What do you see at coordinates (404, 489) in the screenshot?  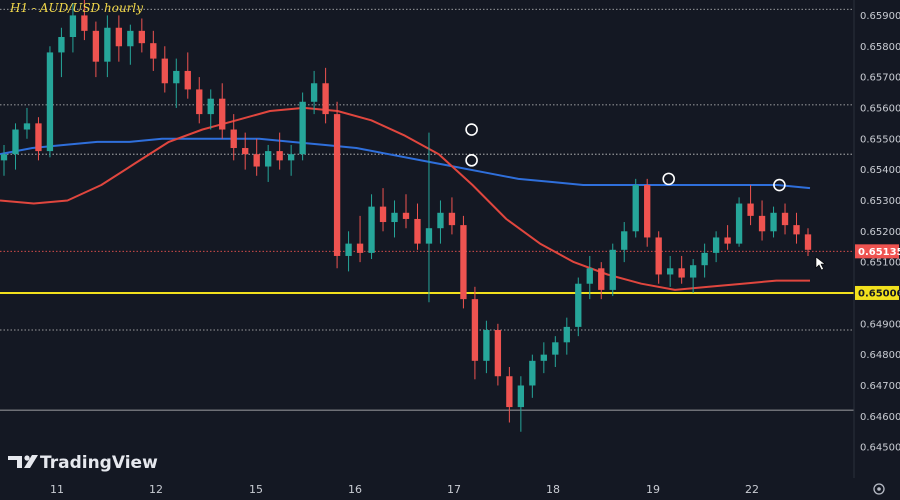 I see `time-axis: 11 12 15 16 17 18 19 22` at bounding box center [404, 489].